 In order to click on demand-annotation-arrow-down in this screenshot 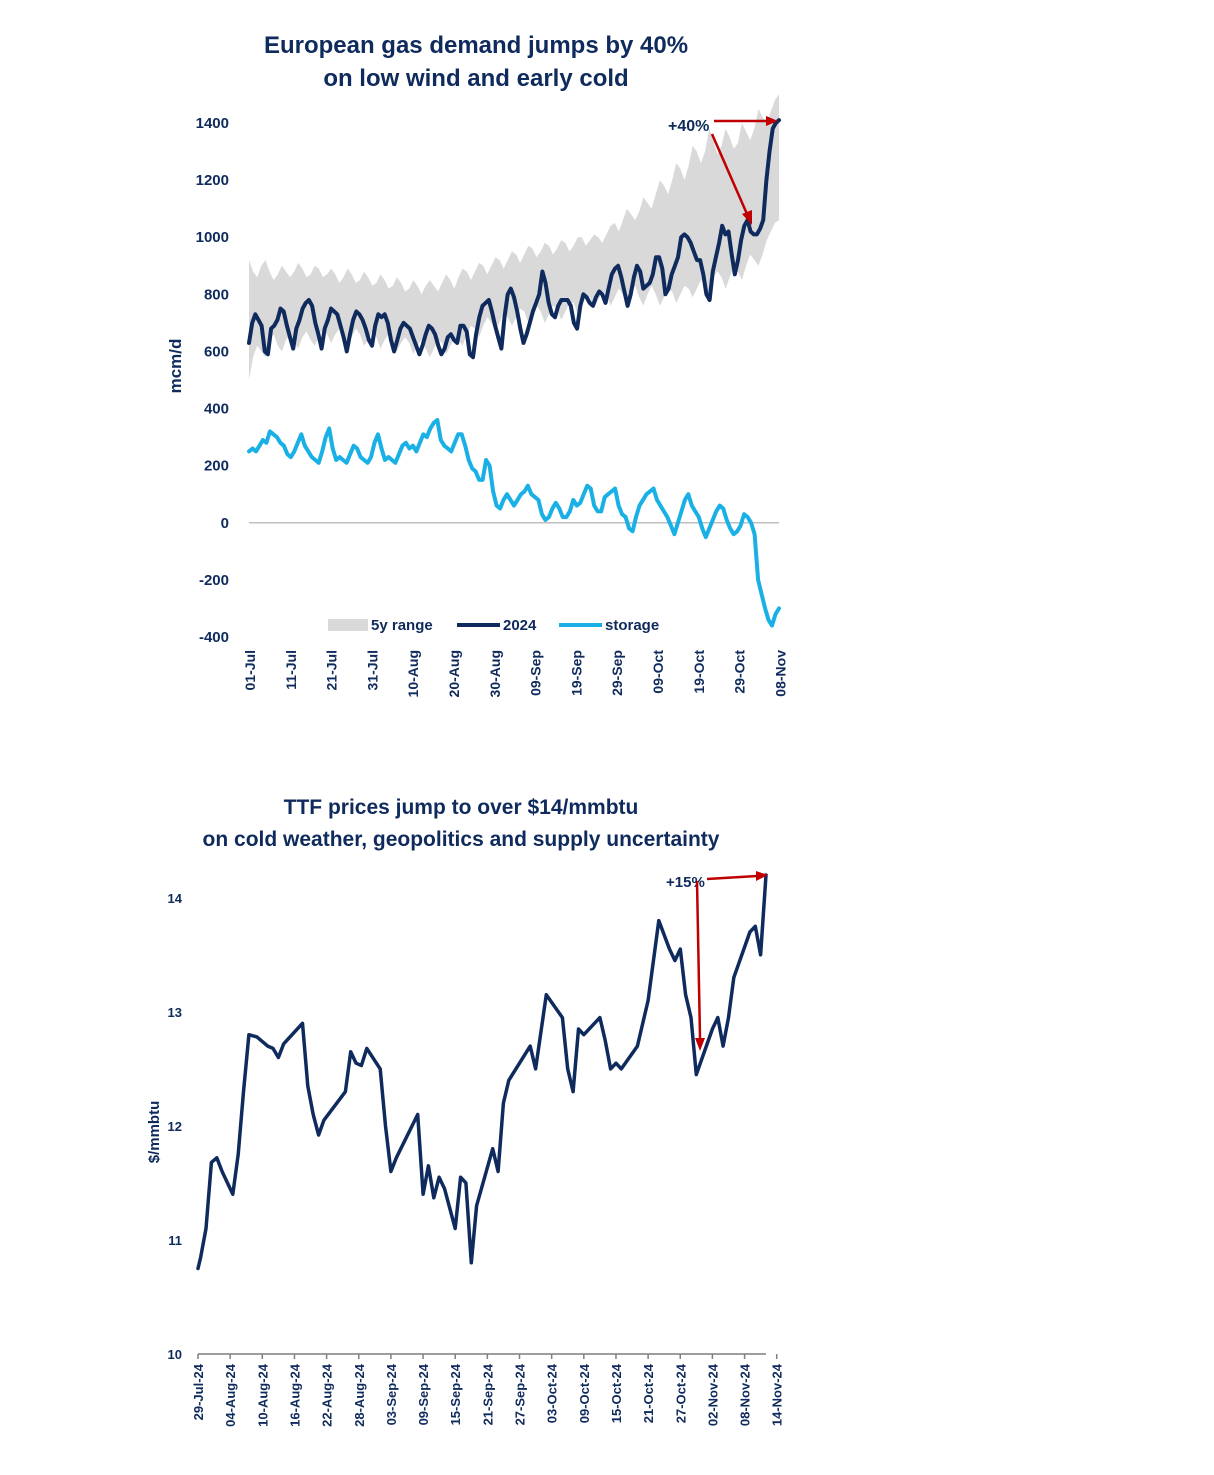, I will do `click(729, 174)`.